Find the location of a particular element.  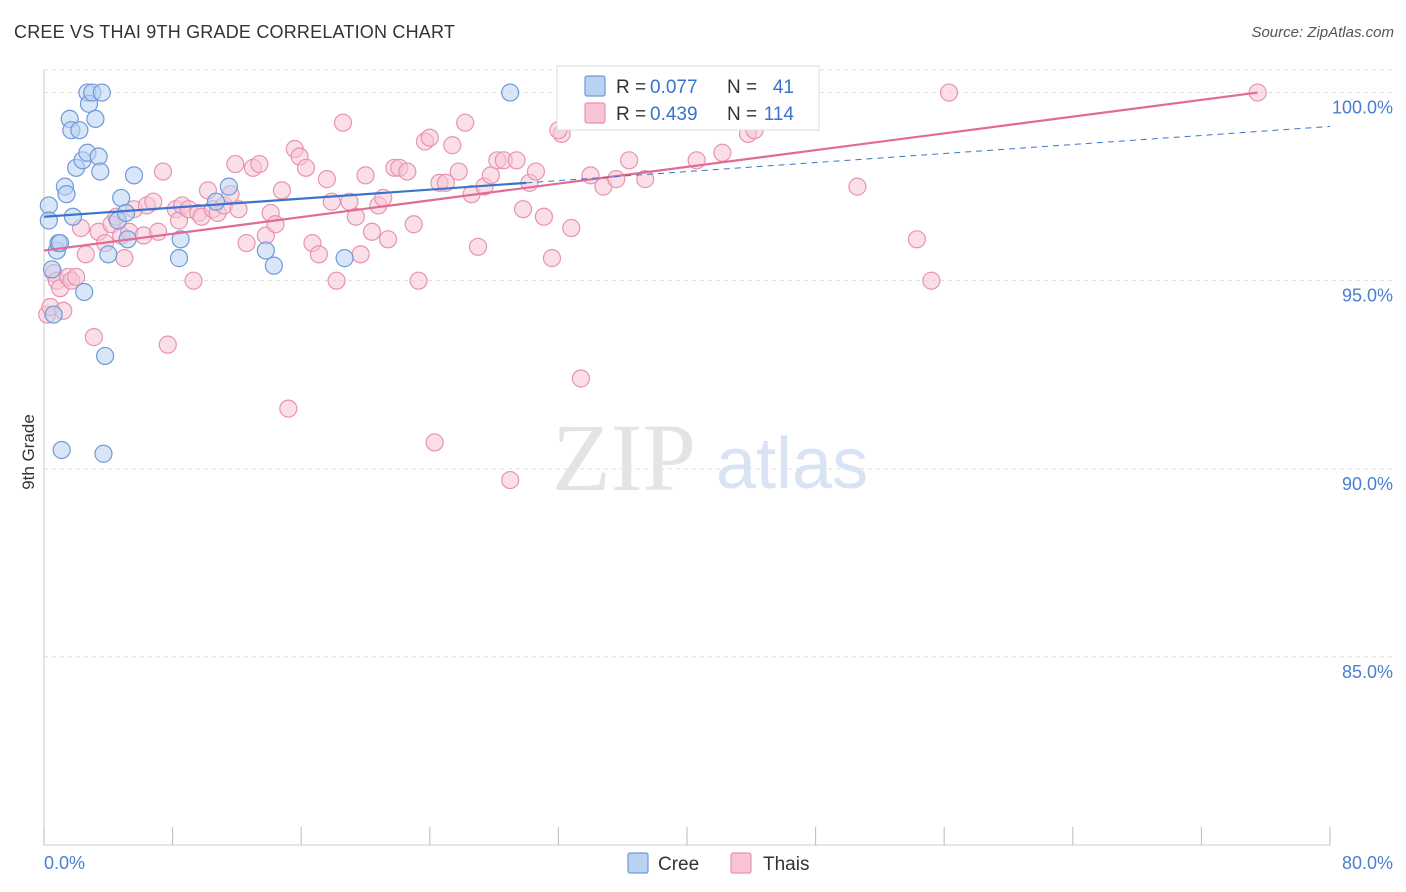

legend-thai-r-value: 0.439 is located at coordinates (674, 114).